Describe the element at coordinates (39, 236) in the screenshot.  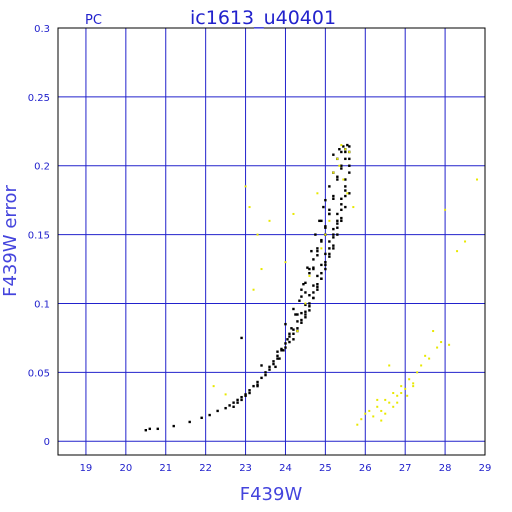
I see `y-tick-label: 0.15` at that location.